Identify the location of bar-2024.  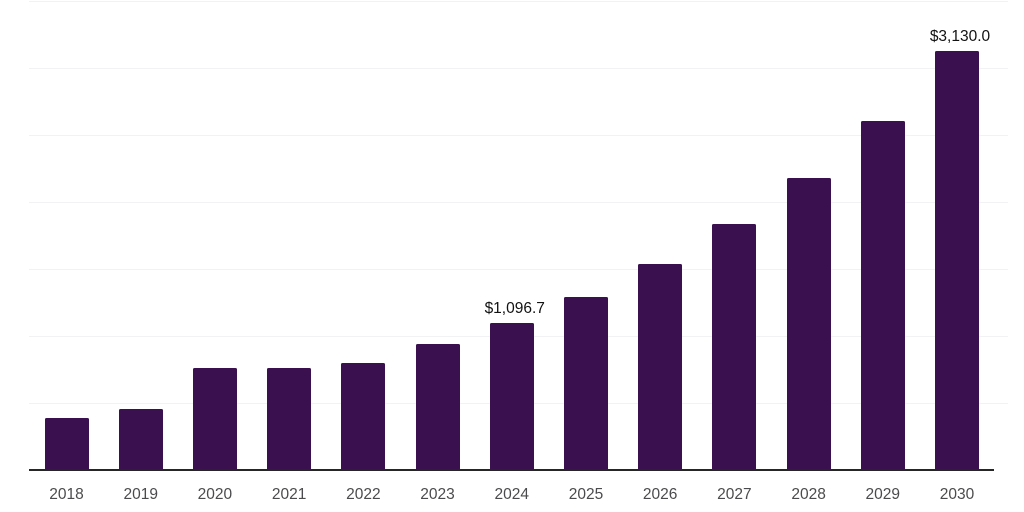
(511, 396).